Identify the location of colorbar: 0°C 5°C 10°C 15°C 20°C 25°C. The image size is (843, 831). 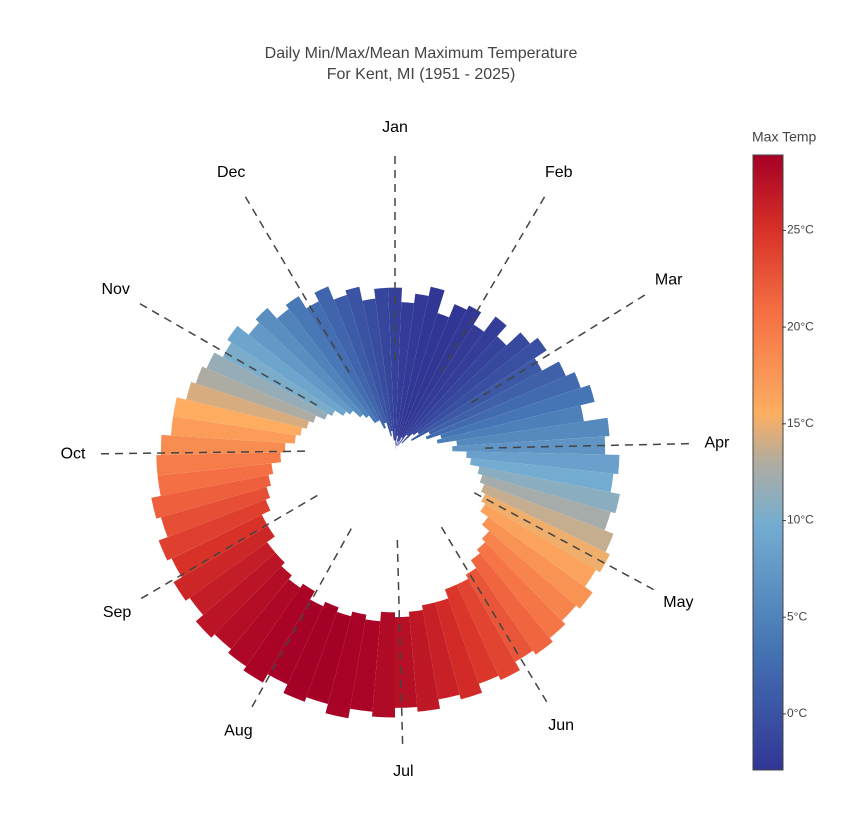
(783, 462).